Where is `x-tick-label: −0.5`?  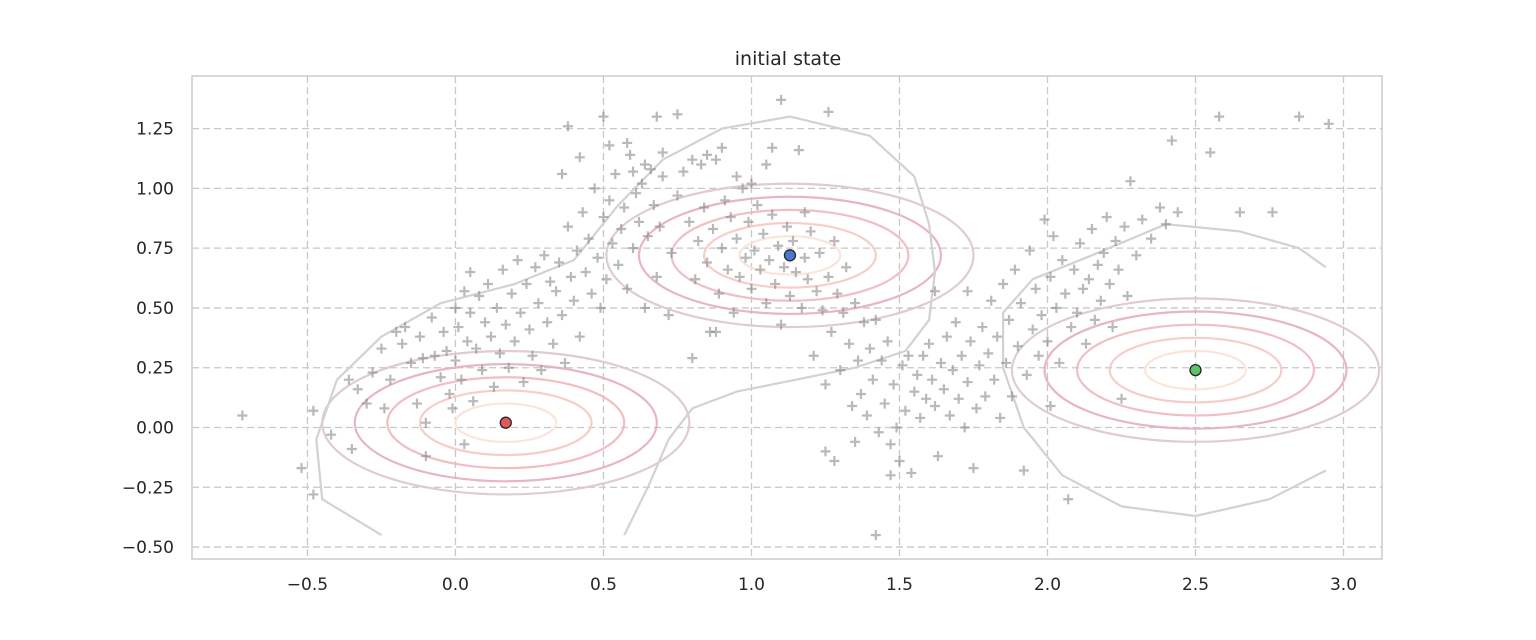
x-tick-label: −0.5 is located at coordinates (307, 585).